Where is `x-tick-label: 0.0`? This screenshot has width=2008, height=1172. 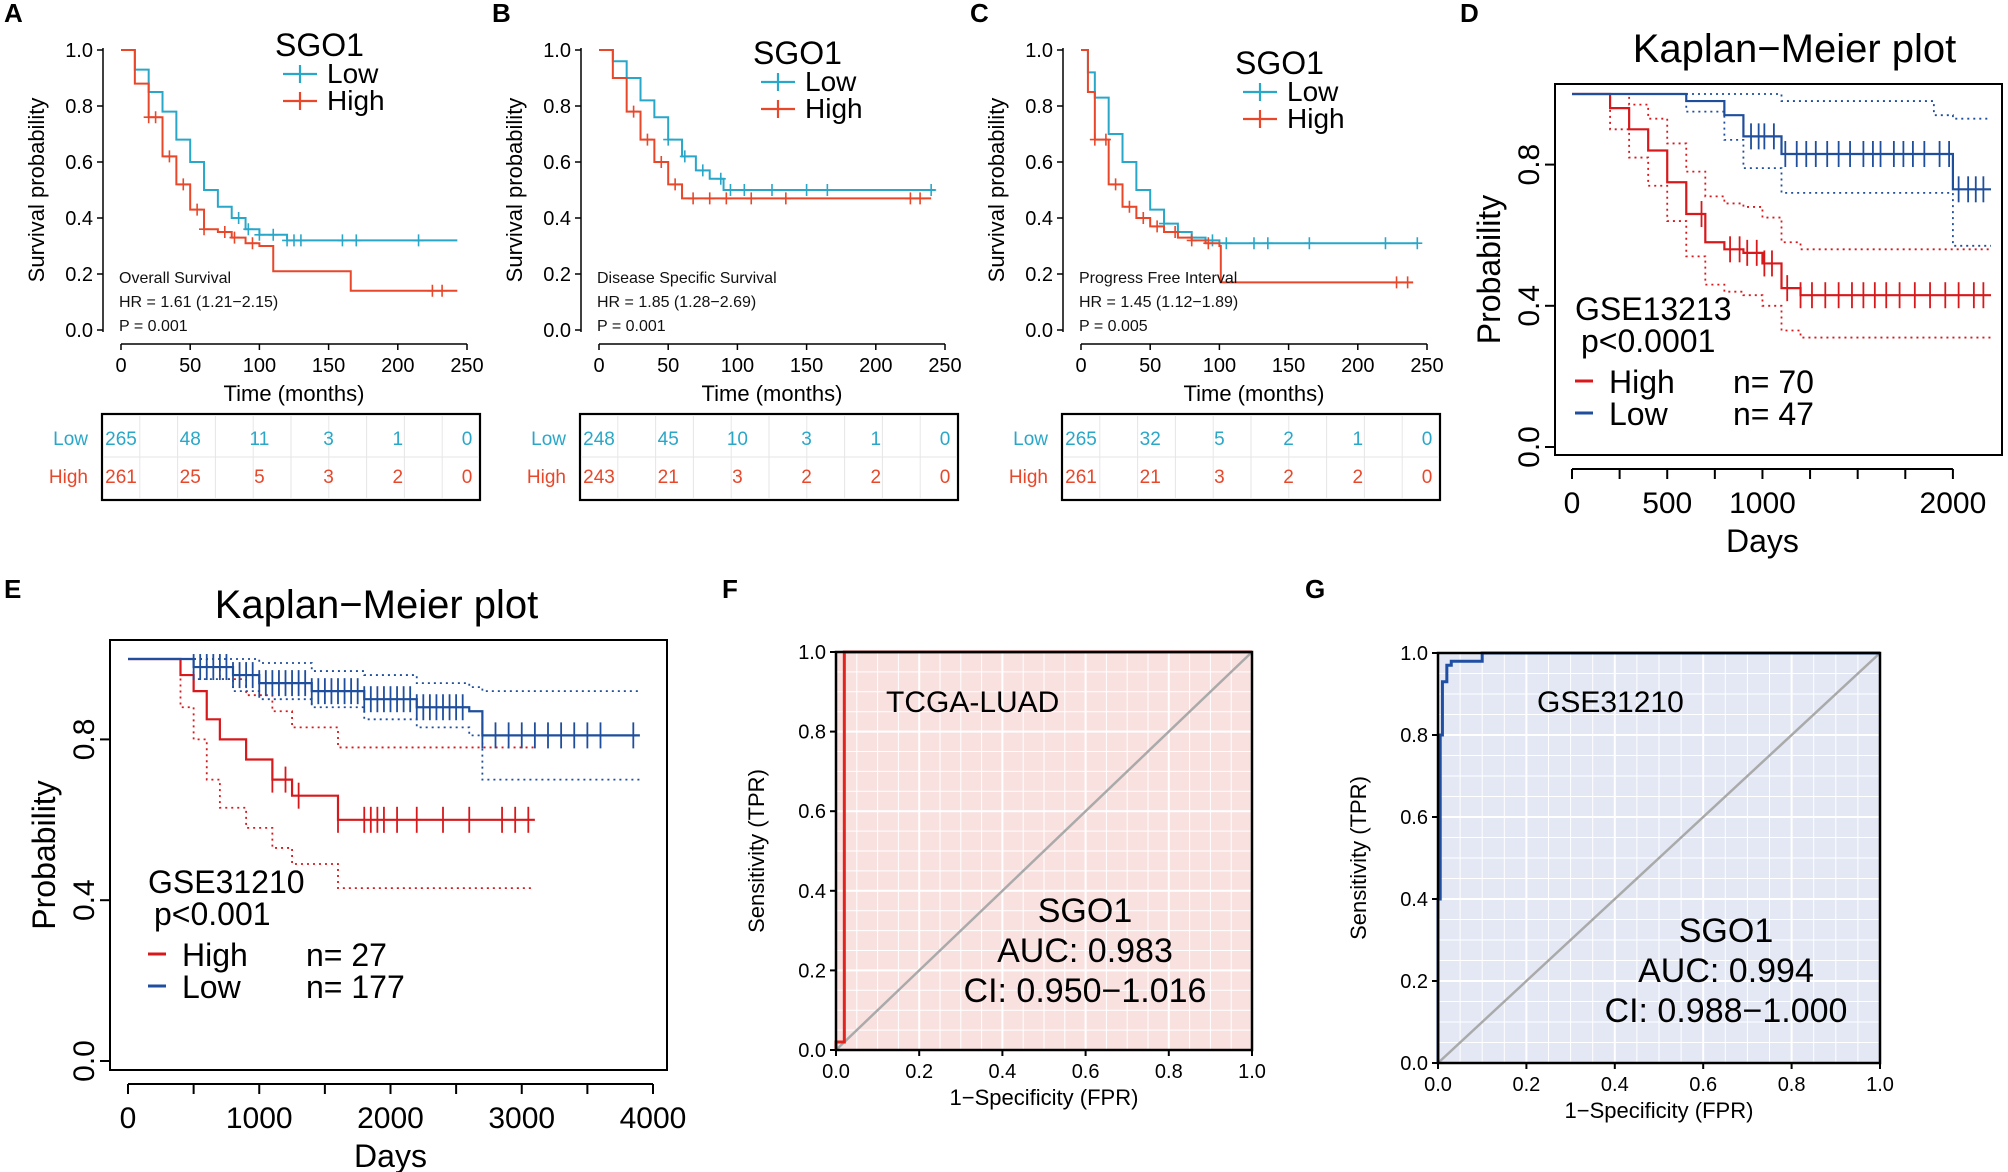 x-tick-label: 0.0 is located at coordinates (1438, 1085).